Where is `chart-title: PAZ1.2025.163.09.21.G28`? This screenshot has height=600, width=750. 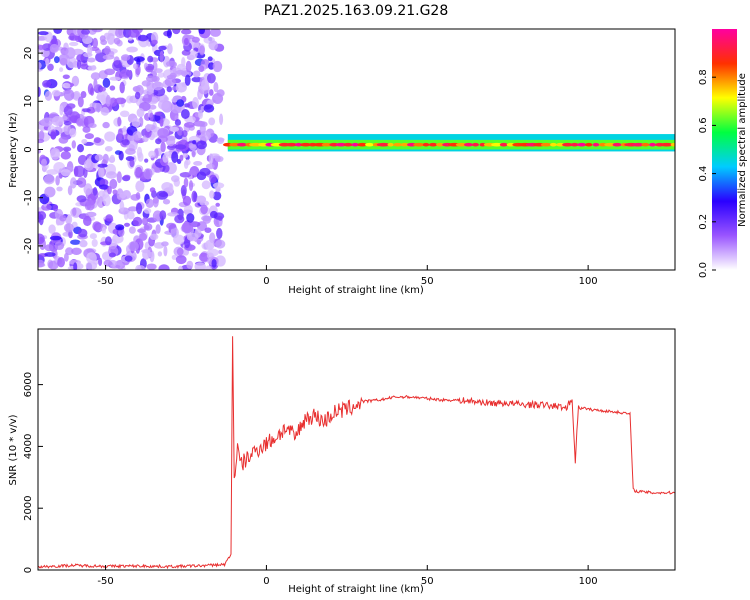
chart-title: PAZ1.2025.163.09.21.G28 is located at coordinates (356, 11).